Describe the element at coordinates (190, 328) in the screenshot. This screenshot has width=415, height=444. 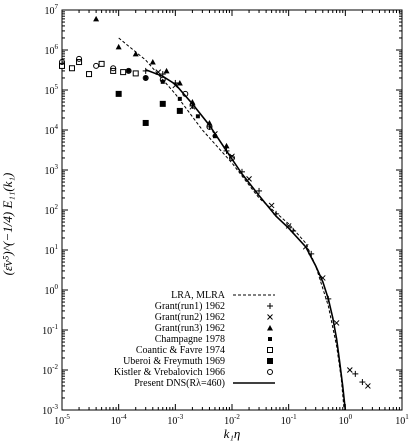
I see `legend-label: Grant(run3) 1962` at that location.